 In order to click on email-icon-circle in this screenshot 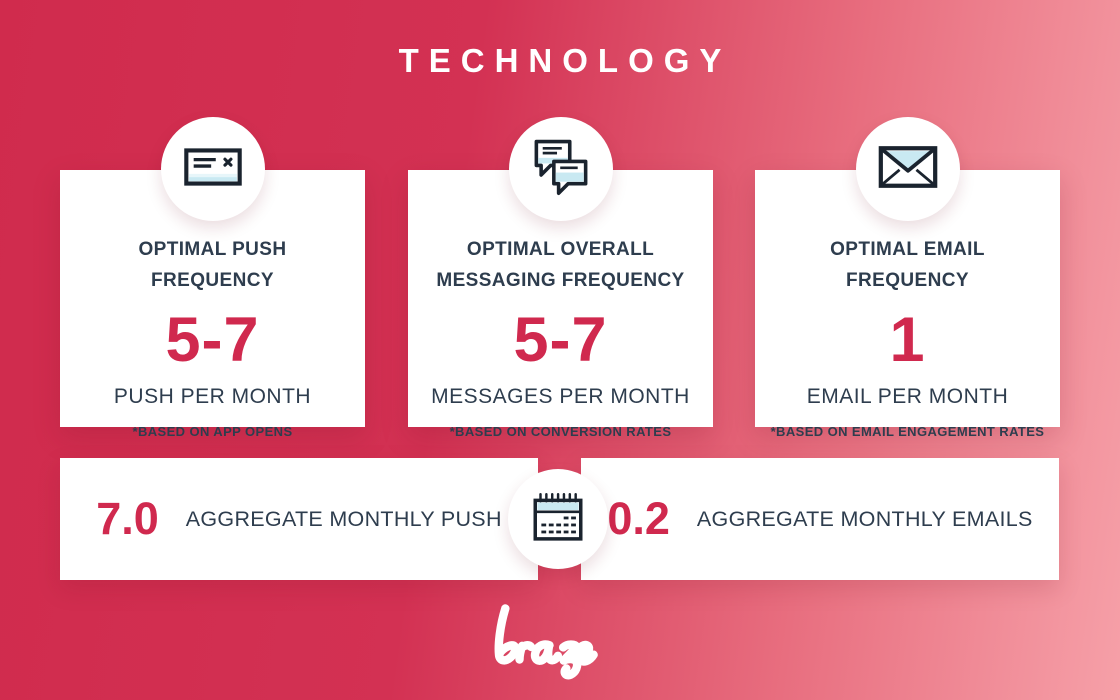, I will do `click(907, 169)`.